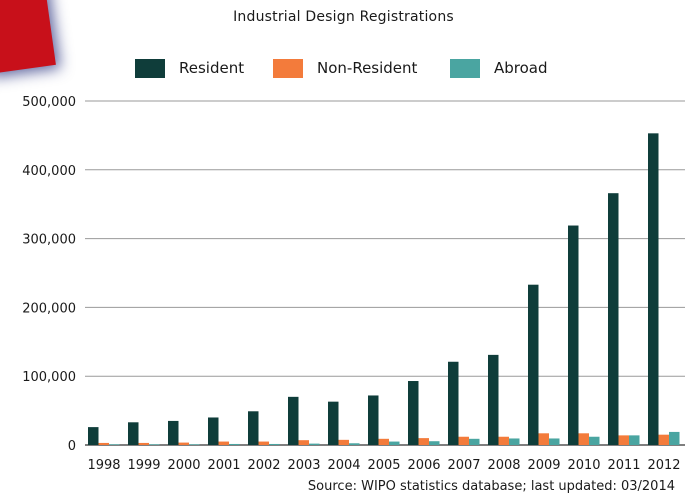 This screenshot has height=496, width=687. Describe the element at coordinates (223, 443) in the screenshot. I see `bar-non-resident-2001` at that location.